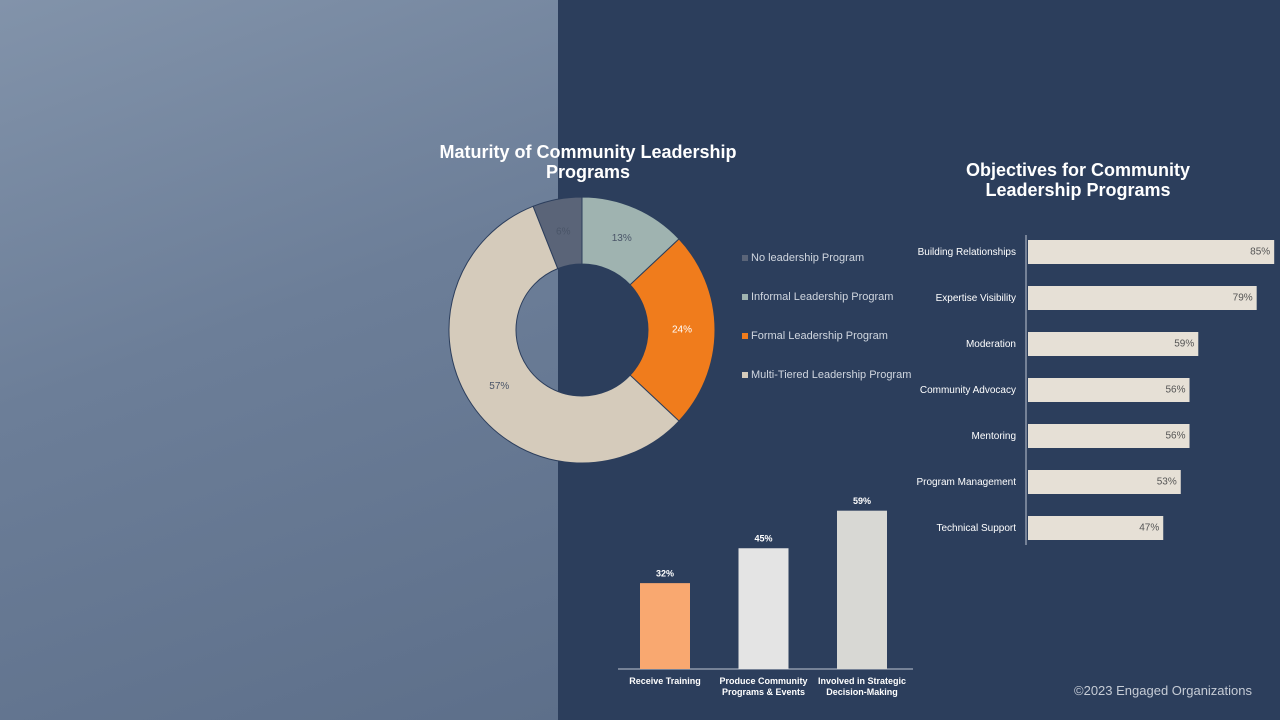  What do you see at coordinates (763, 686) in the screenshot?
I see `category-label: Produce Community Programs & Events` at bounding box center [763, 686].